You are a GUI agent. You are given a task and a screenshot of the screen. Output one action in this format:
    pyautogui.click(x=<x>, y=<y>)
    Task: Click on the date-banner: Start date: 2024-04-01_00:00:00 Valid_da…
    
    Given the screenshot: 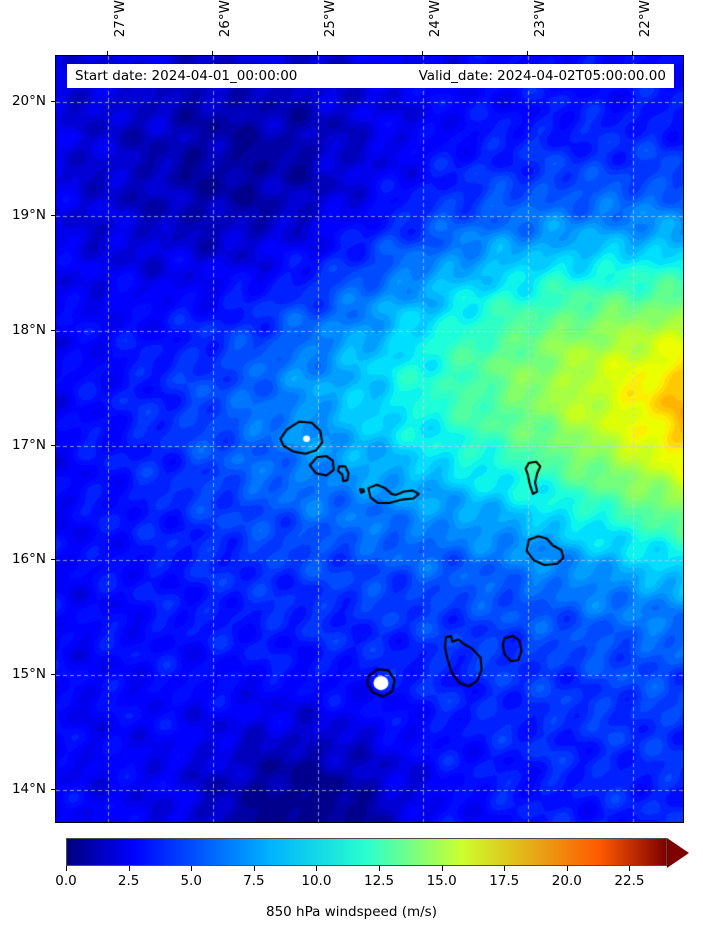 What is the action you would take?
    pyautogui.click(x=370, y=76)
    